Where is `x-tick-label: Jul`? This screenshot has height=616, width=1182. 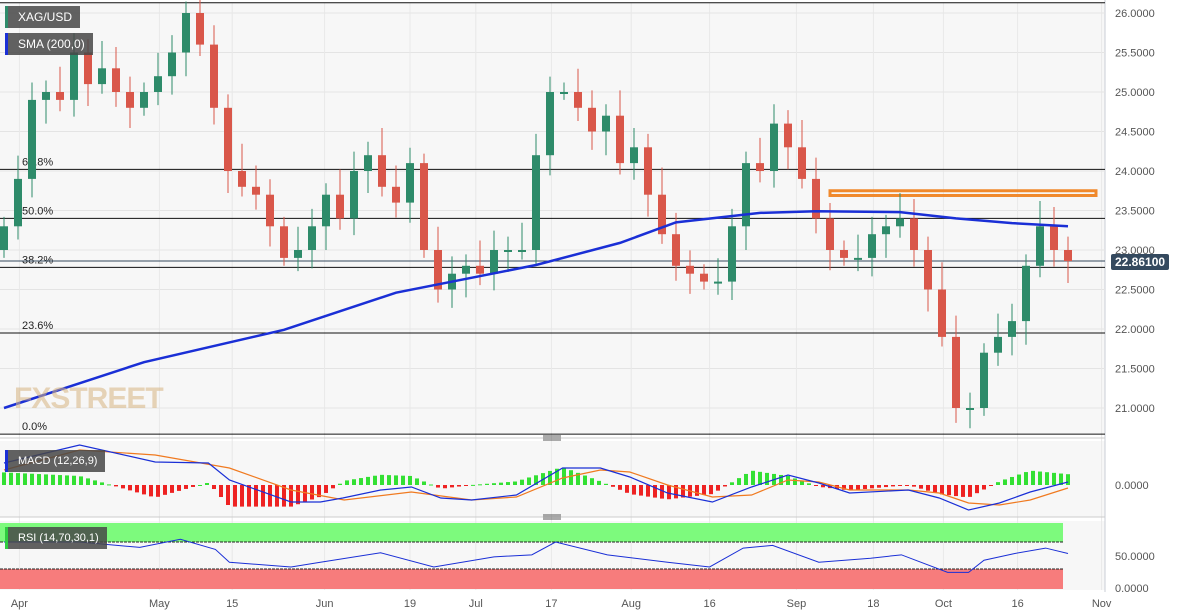
x-tick-label: Jul is located at coordinates (476, 604).